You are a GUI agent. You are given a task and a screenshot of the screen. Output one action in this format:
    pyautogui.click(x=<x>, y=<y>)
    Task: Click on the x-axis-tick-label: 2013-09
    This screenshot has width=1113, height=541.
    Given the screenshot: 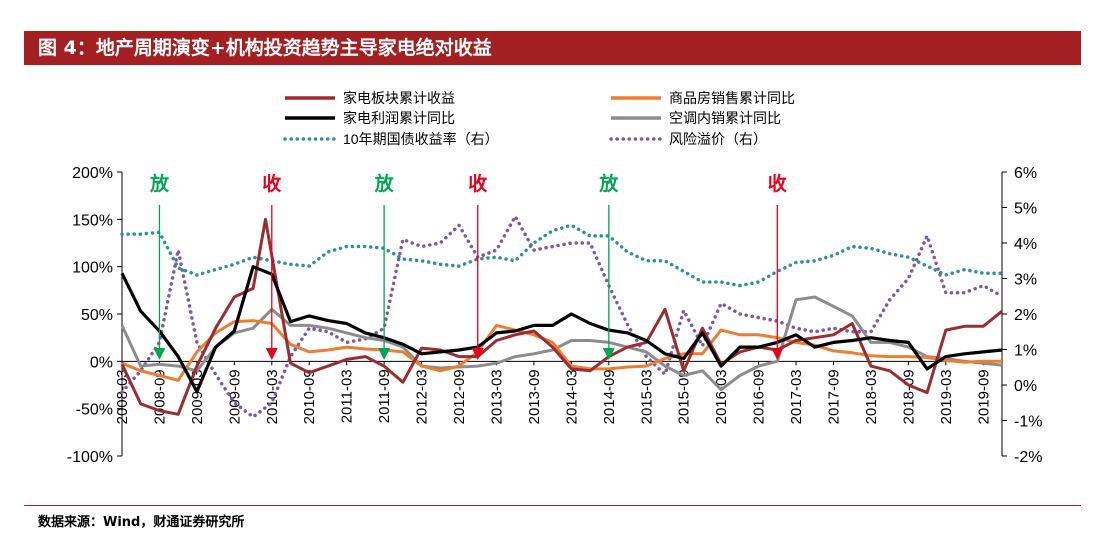 What is the action you would take?
    pyautogui.click(x=534, y=396)
    